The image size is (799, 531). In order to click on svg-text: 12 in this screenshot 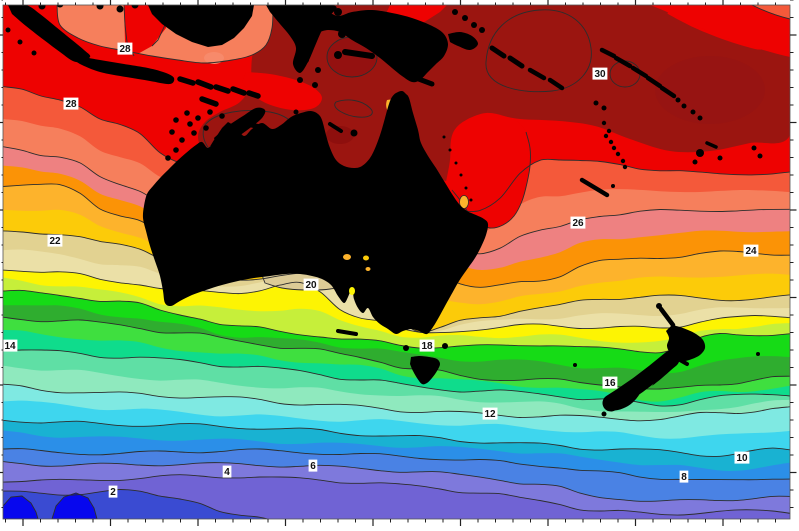, I will do `click(490, 414)`.